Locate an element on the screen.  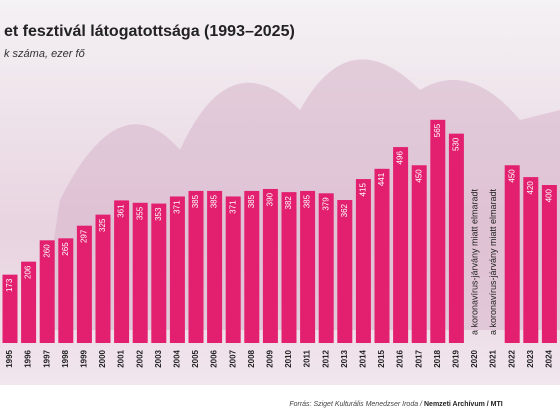
value-label: 415 is located at coordinates (363, 190).